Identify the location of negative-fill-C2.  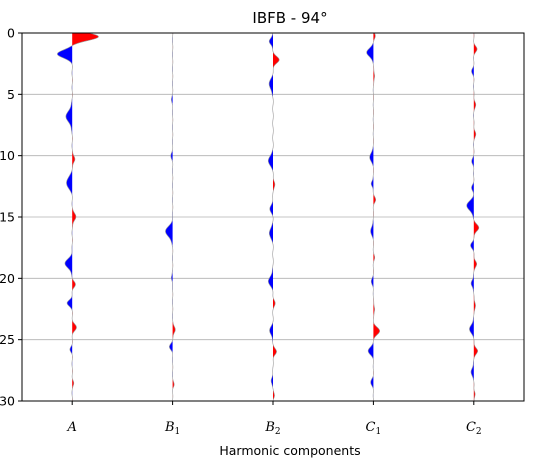
(470, 217).